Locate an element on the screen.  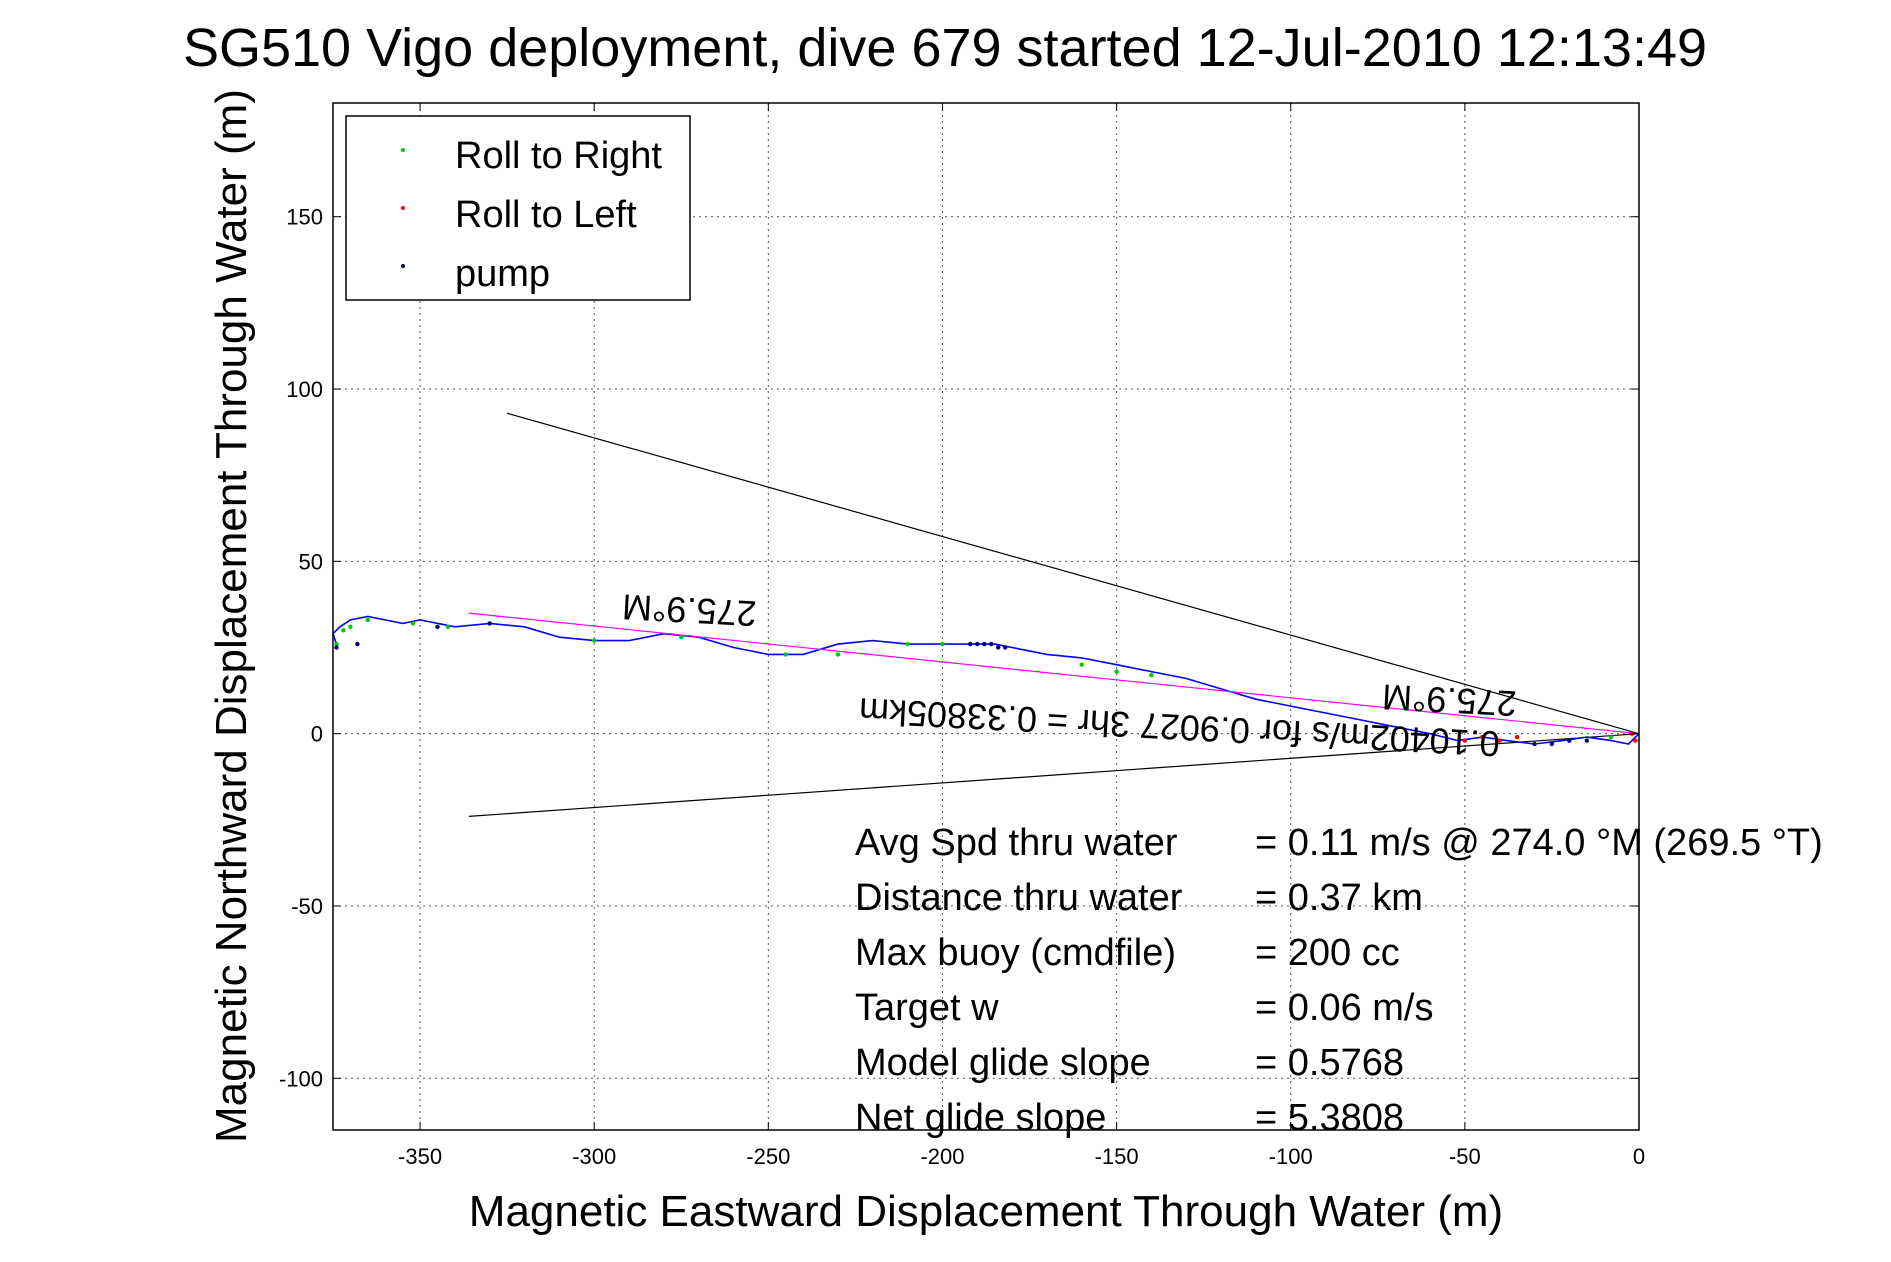
heading-label-right: 275.9°M is located at coordinates (1449, 700).